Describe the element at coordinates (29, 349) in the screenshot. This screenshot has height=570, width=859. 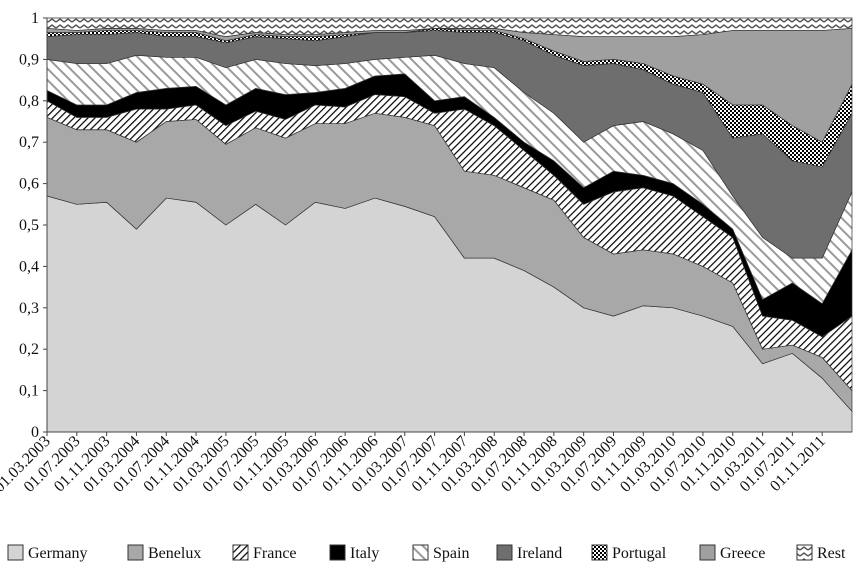
I see `y-tick-label: 0,2` at that location.